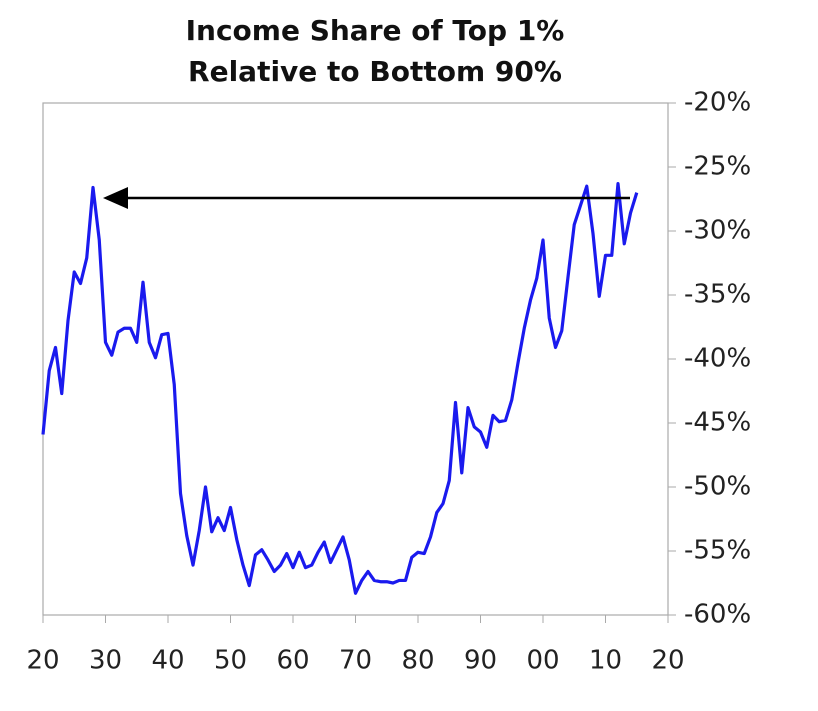 The image size is (818, 711). What do you see at coordinates (717, 423) in the screenshot?
I see `y-tick-label: -45%` at bounding box center [717, 423].